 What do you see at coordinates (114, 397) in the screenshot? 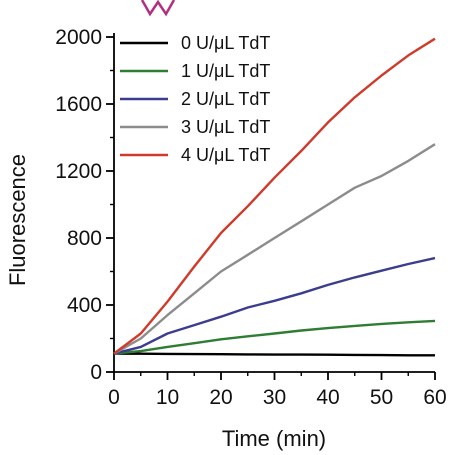
I see `x-tick-label: 0` at bounding box center [114, 397].